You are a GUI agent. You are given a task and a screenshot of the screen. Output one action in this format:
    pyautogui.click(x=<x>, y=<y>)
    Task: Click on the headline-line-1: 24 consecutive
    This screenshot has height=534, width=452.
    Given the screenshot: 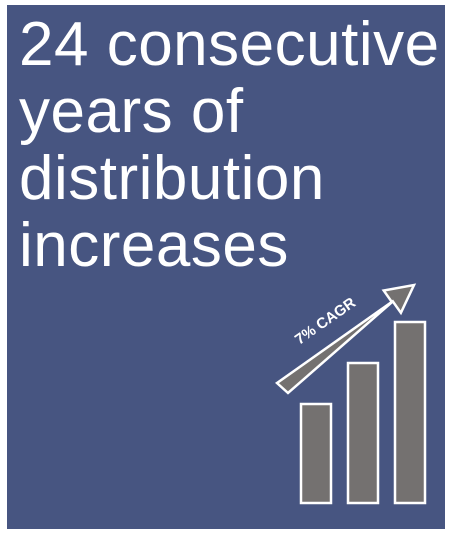 What is the action you would take?
    pyautogui.click(x=229, y=44)
    